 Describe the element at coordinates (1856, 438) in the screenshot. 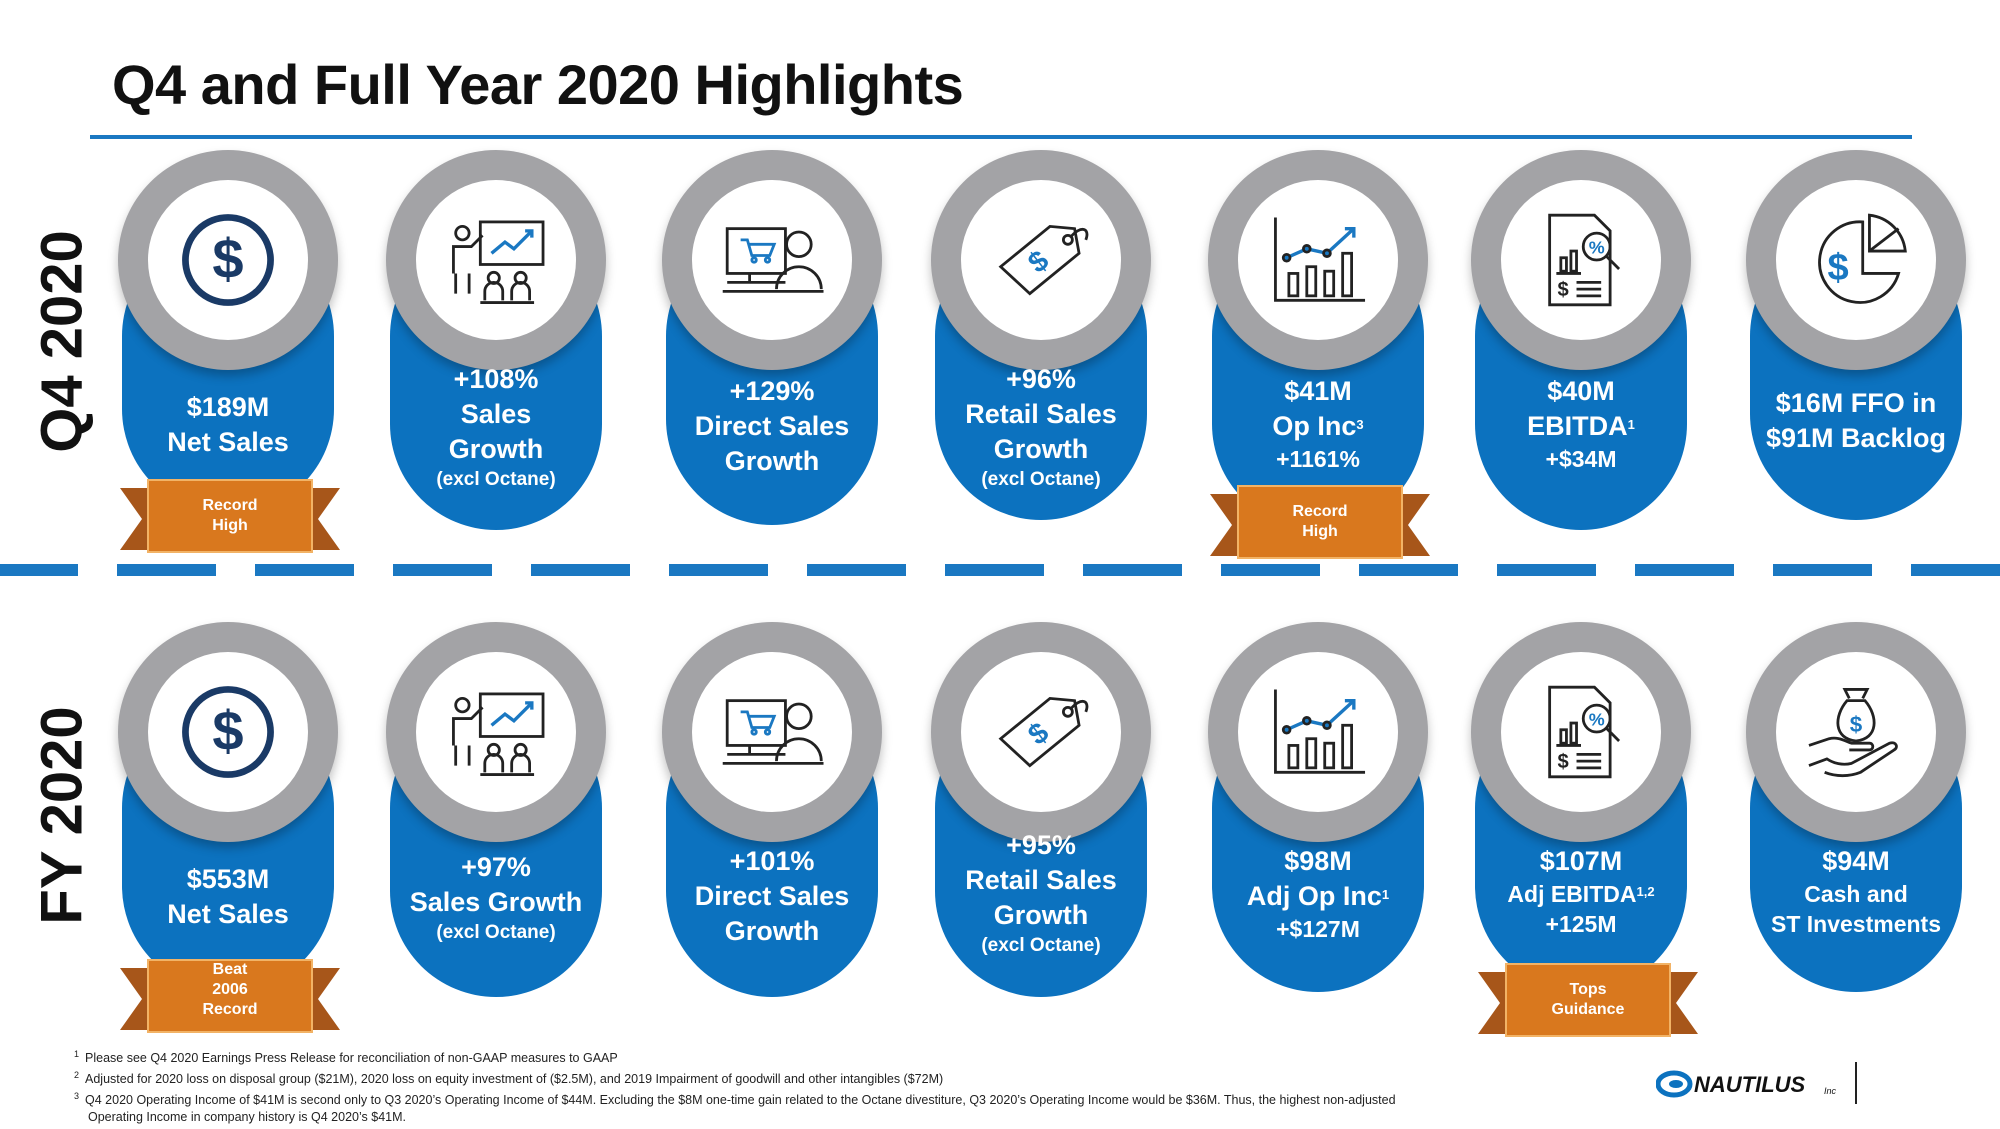

I see `card-label: $91M Backlog` at that location.